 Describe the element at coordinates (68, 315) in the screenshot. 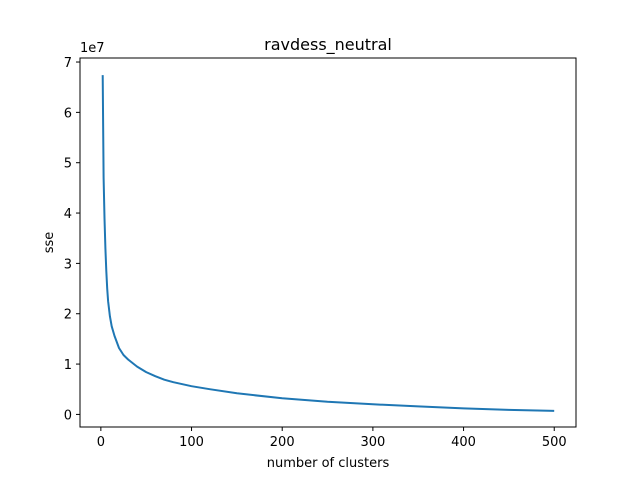

I see `y-tick-label: 2` at that location.